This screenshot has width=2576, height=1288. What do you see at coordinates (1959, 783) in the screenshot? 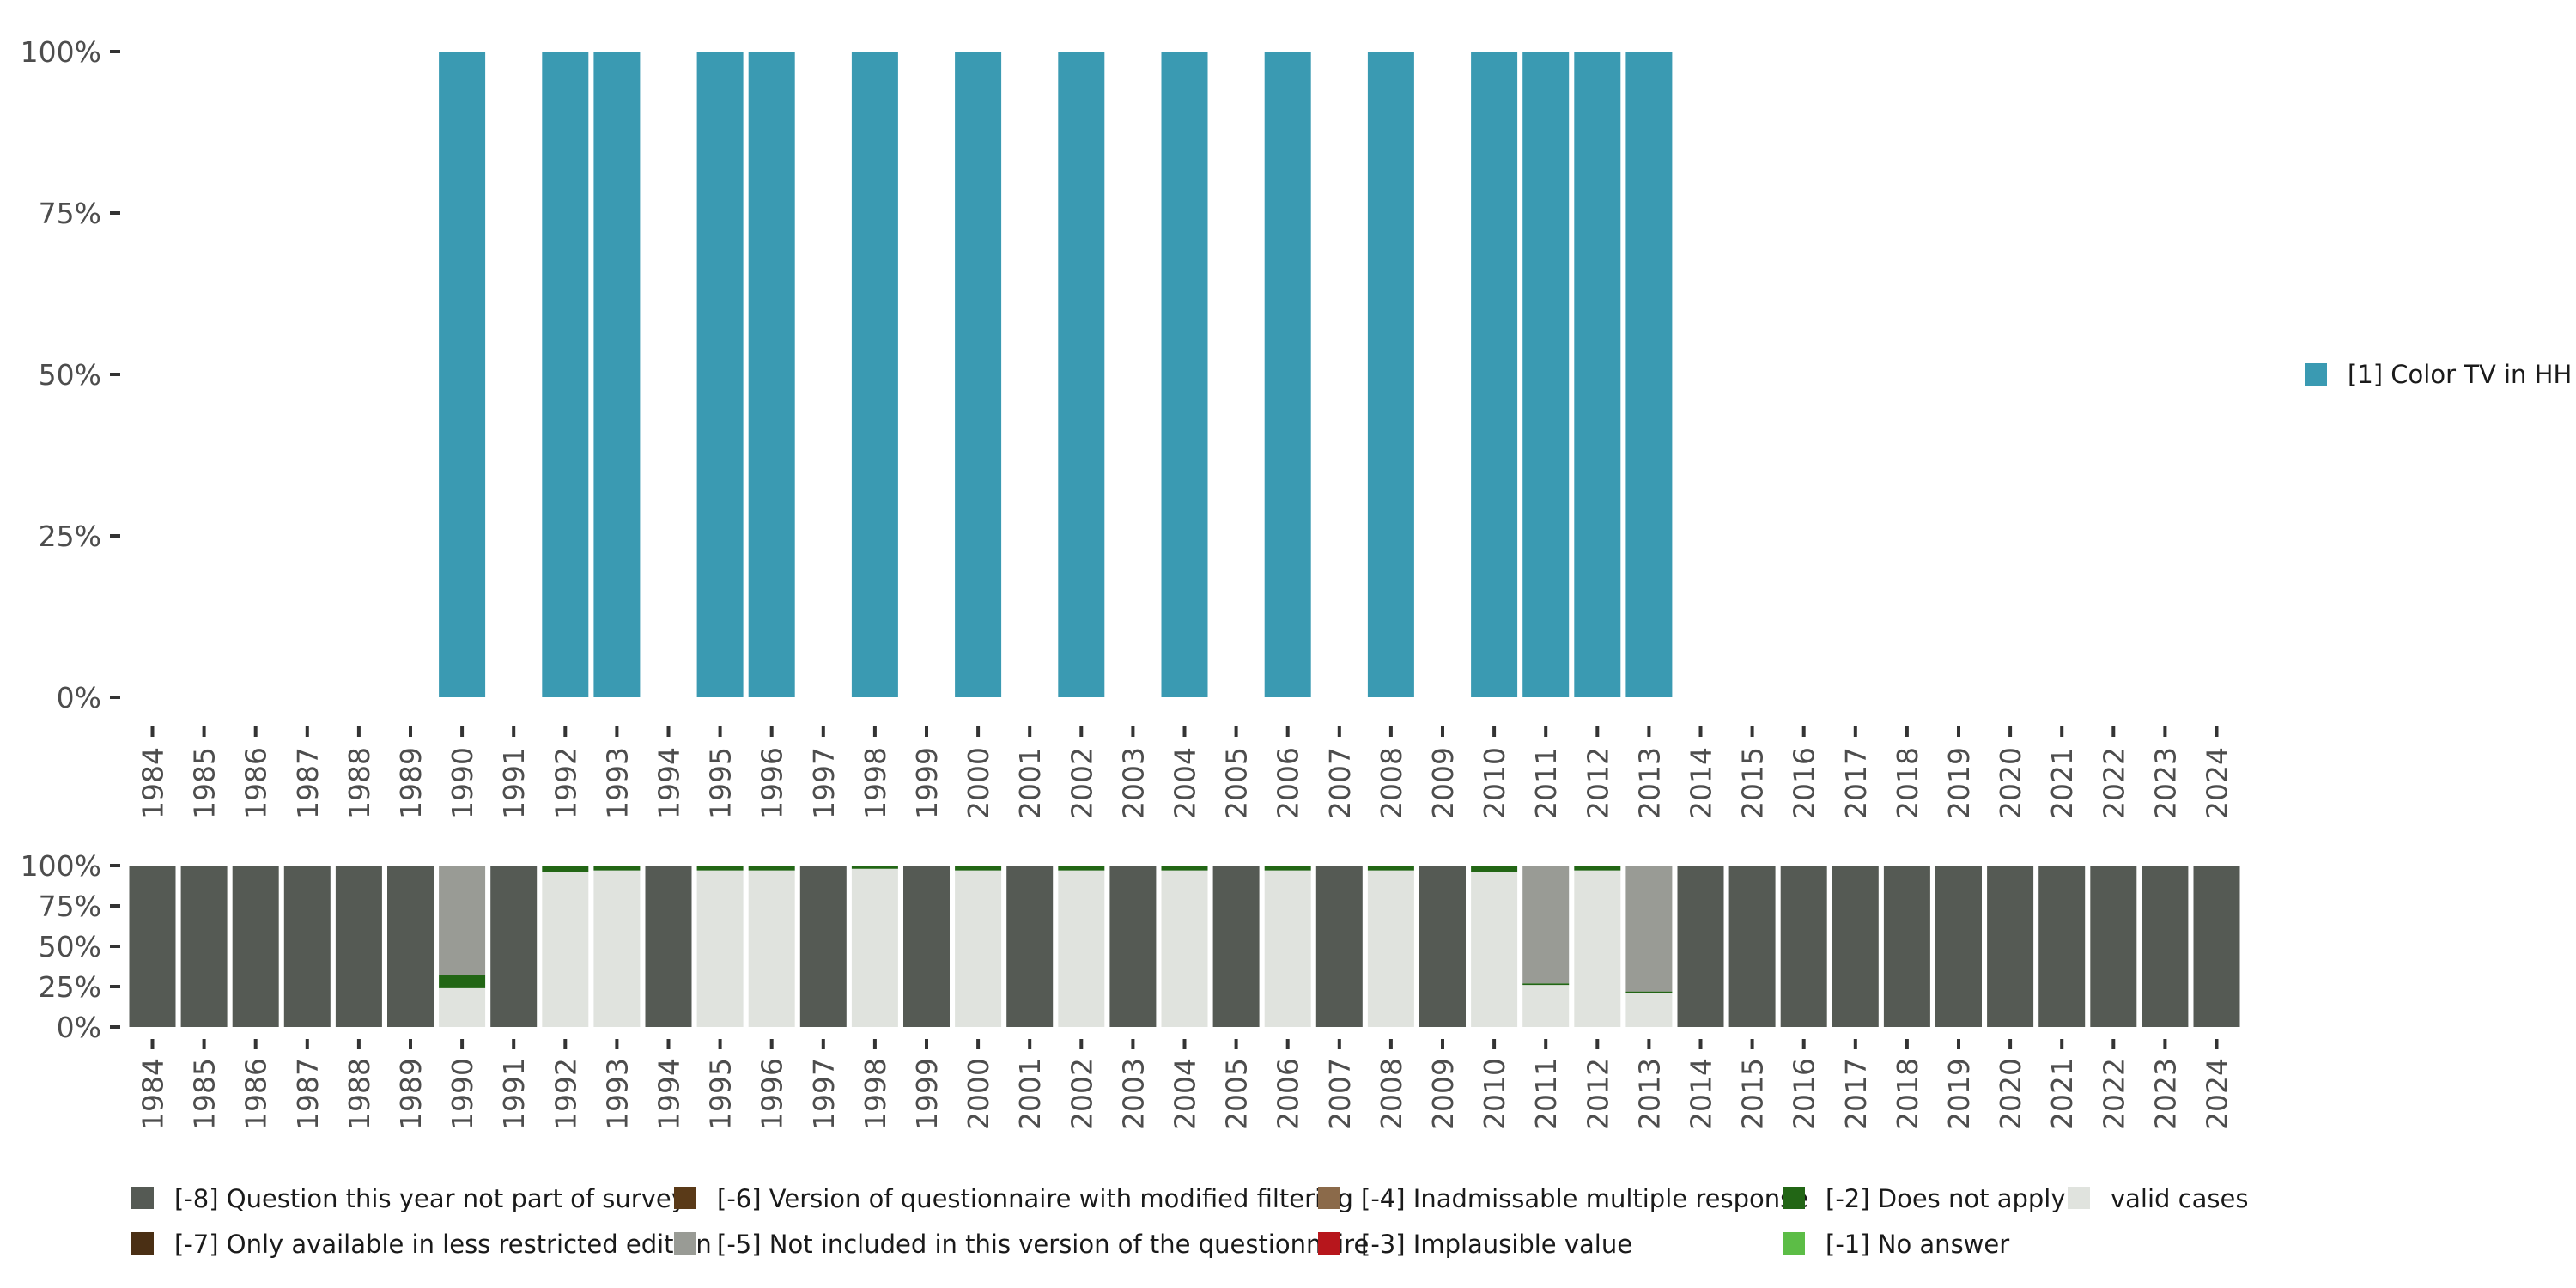
I see `top-x-tick-label: 2019` at bounding box center [1959, 783].